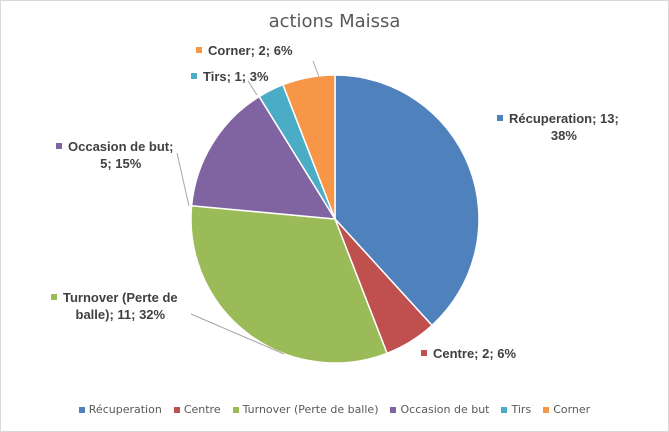 The width and height of the screenshot is (669, 432). What do you see at coordinates (445, 409) in the screenshot?
I see `legend-label: Occasion de but` at bounding box center [445, 409].